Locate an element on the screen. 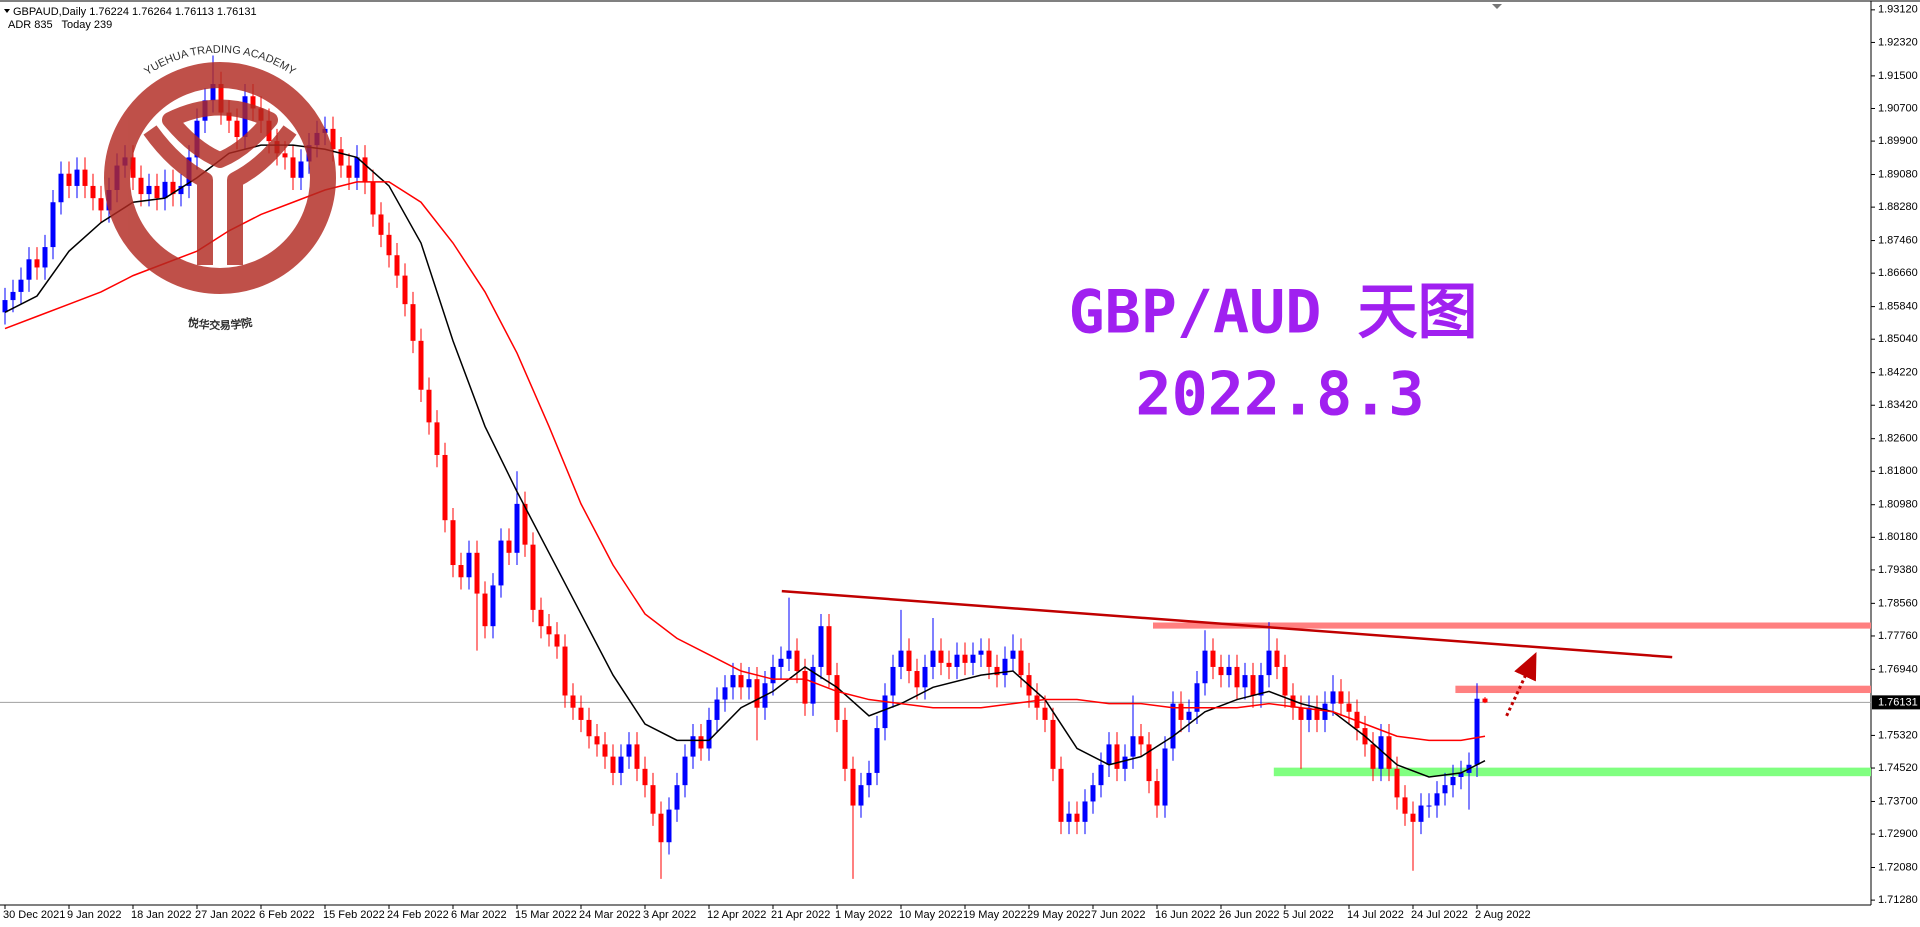  y-tick-label: 1.87460 is located at coordinates (1898, 240).